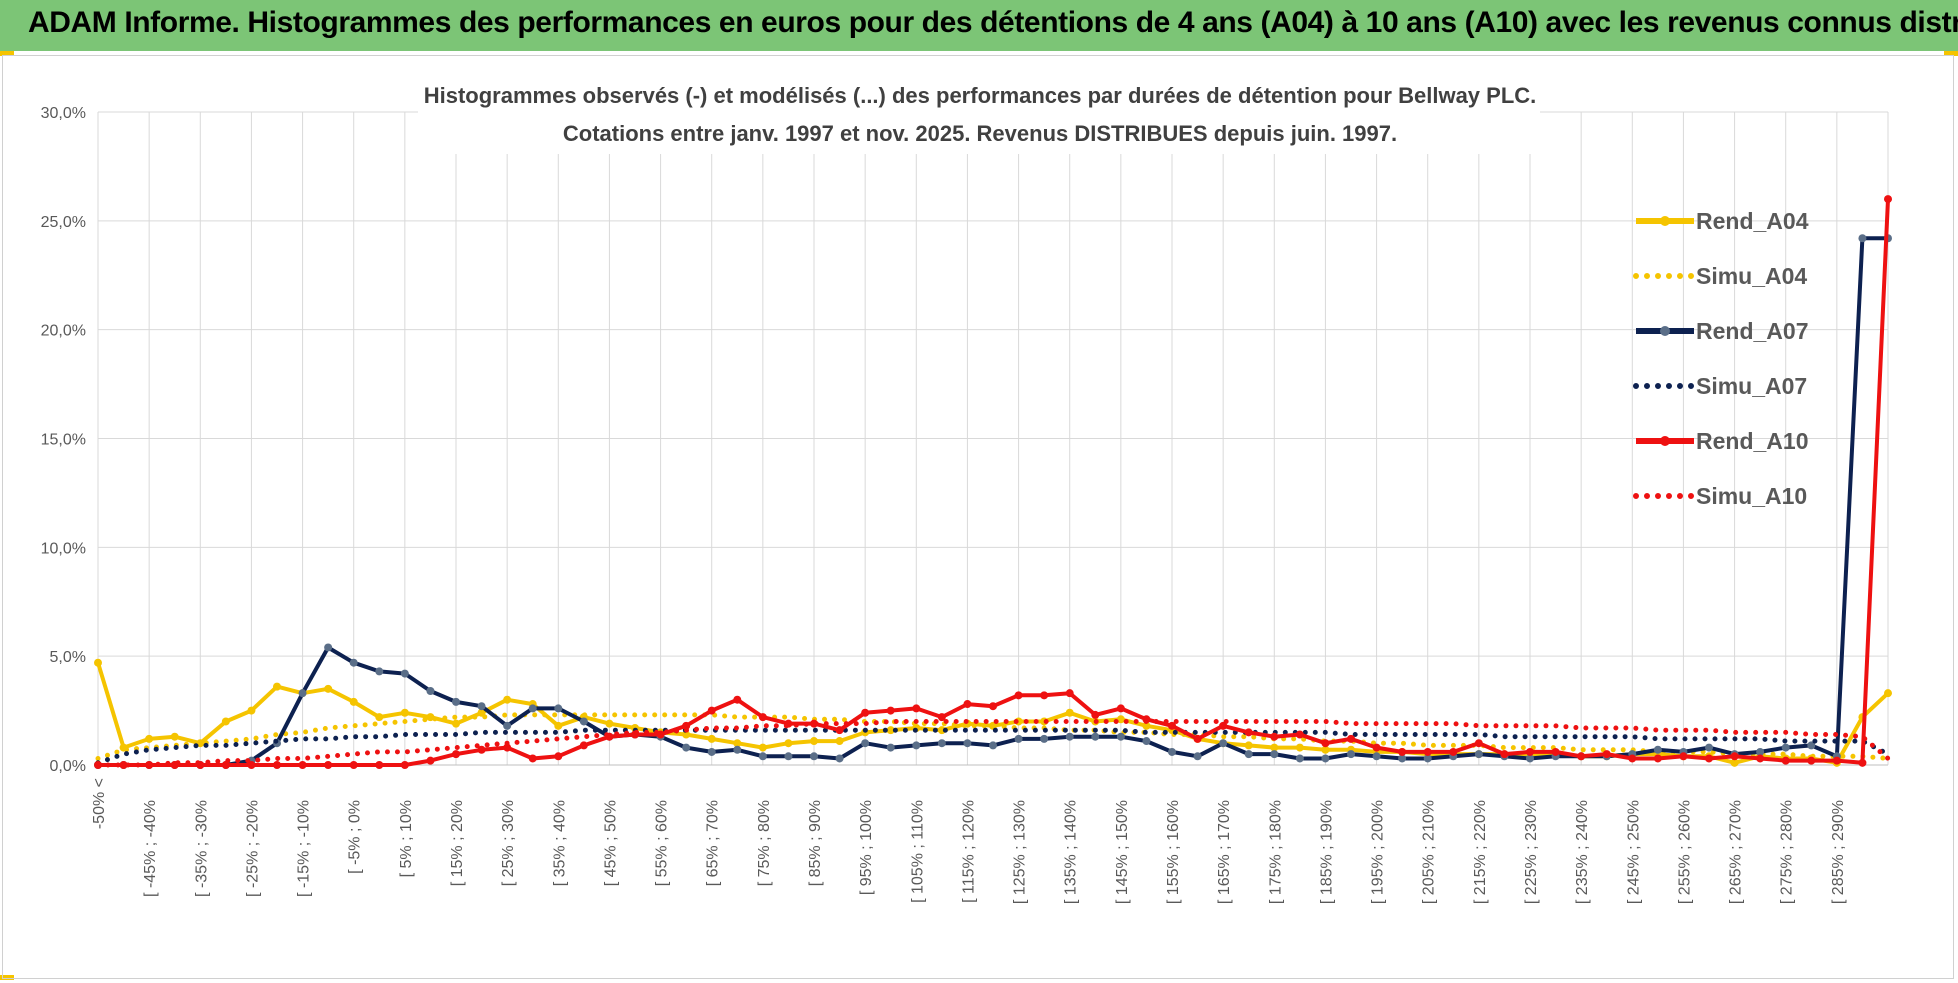 This screenshot has height=983, width=1958. I want to click on x-tick-label: [ 65% ; 70%, so click(713, 843).